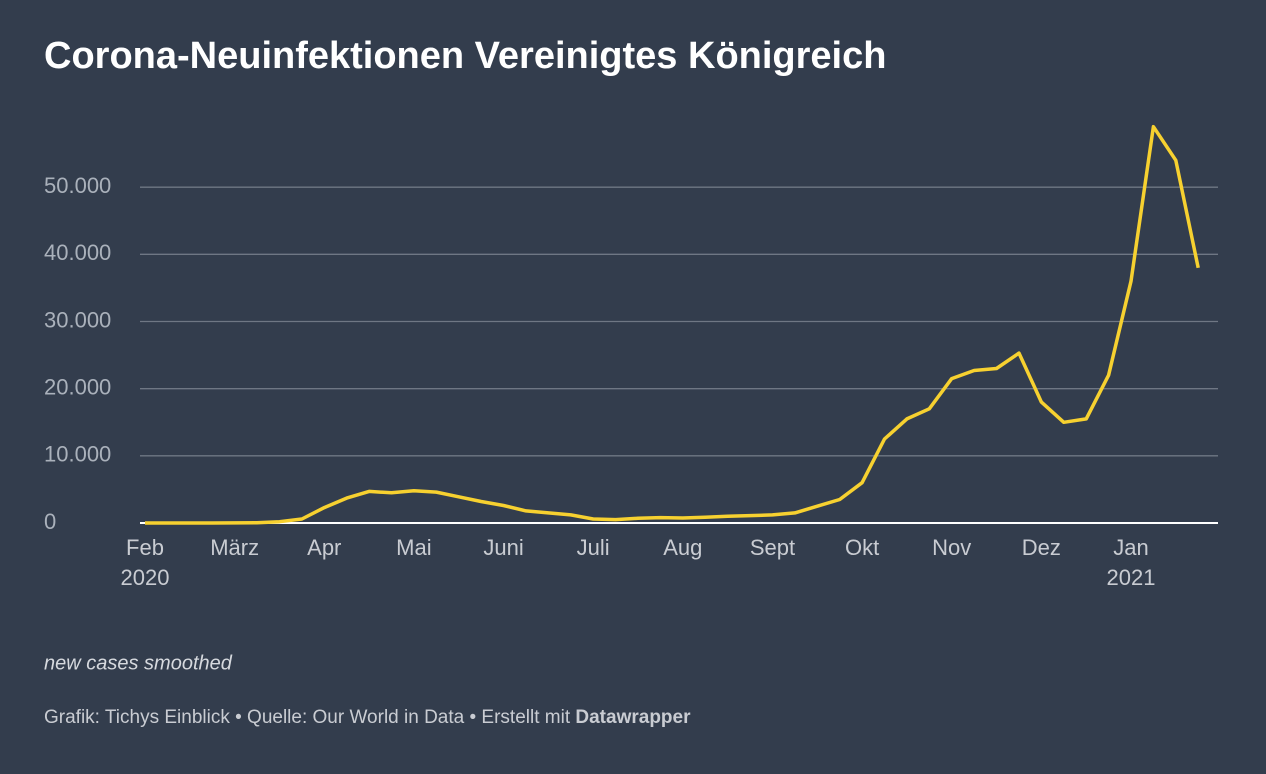 Image resolution: width=1266 pixels, height=774 pixels. I want to click on x-tick-label: Jan 2021, so click(1131, 562).